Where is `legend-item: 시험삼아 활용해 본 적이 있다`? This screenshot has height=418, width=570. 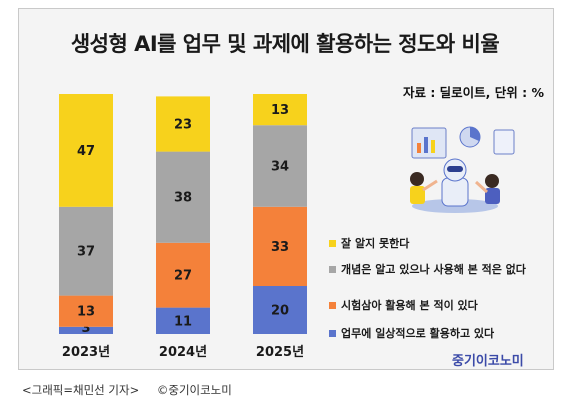 legend-item: 시험삼아 활용해 본 적이 있다 is located at coordinates (431, 306).